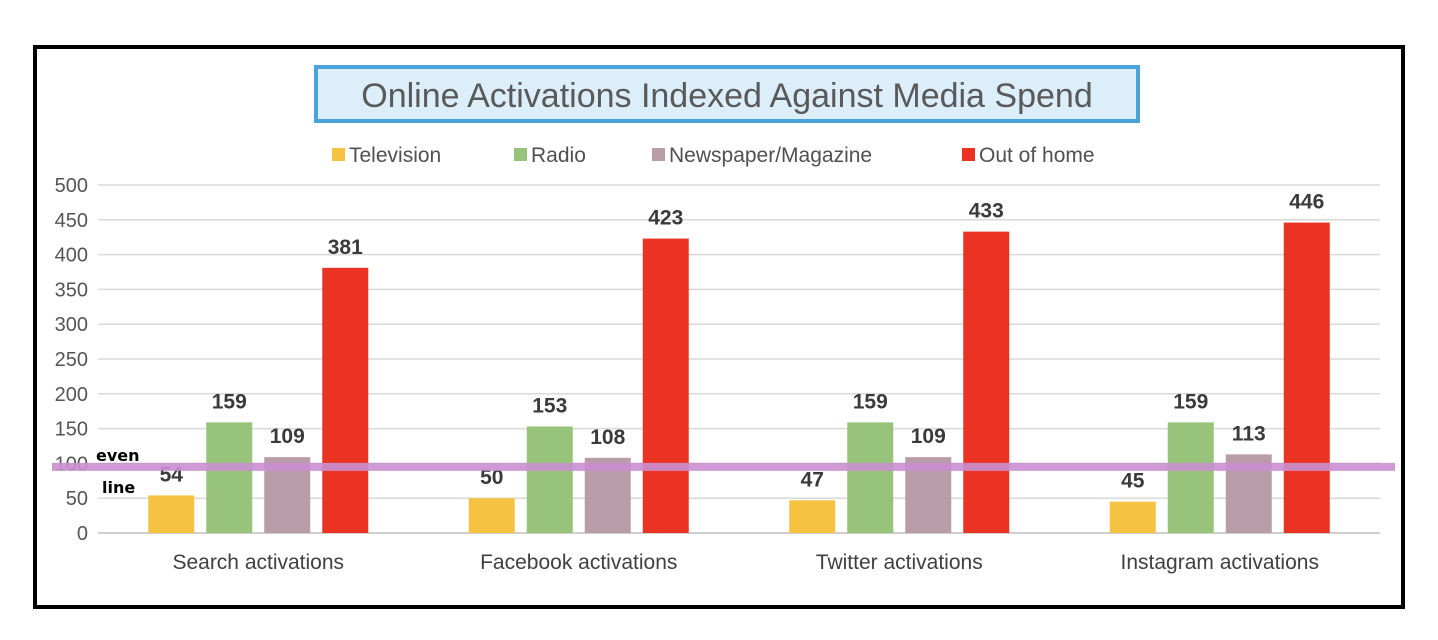 The image size is (1438, 640). I want to click on data-label-facebook-activations-newspaper-magazine: 108, so click(607, 437).